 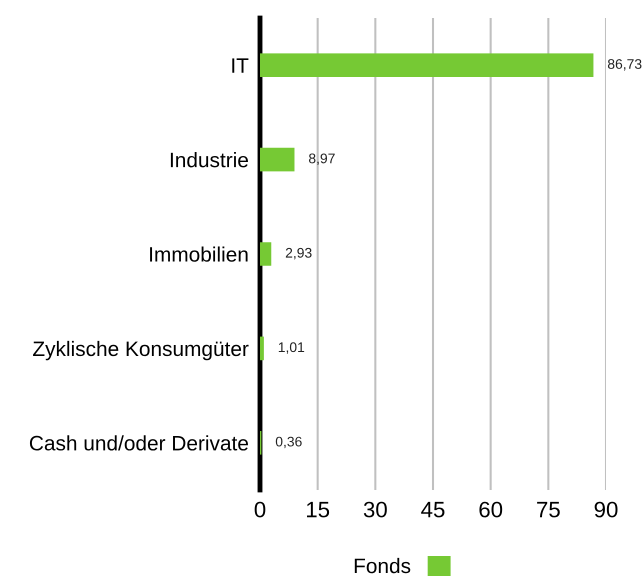 What do you see at coordinates (382, 566) in the screenshot?
I see `legend-label: Fonds` at bounding box center [382, 566].